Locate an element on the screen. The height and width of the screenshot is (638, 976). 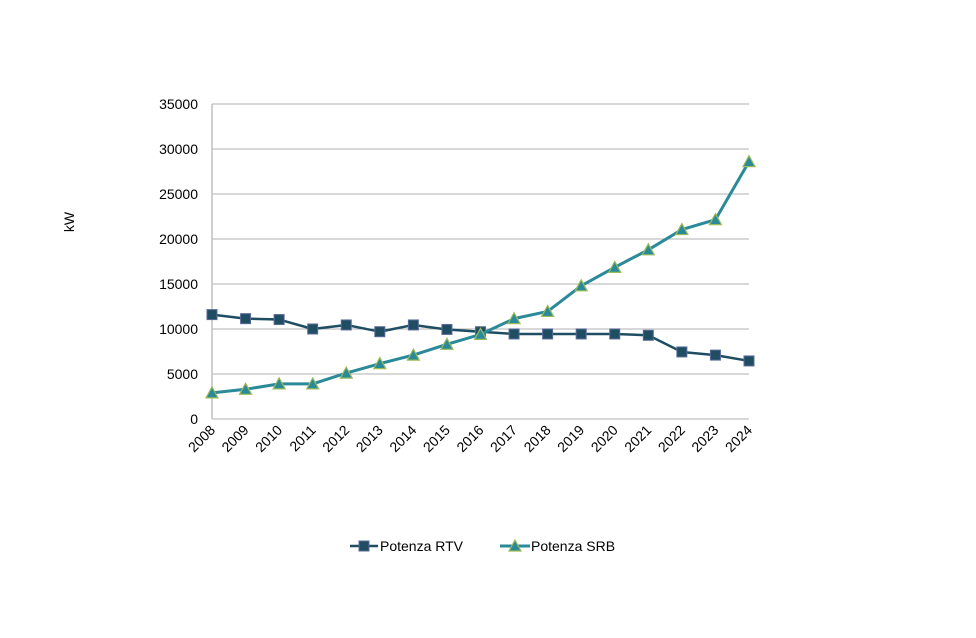
x-tick-label: 2015 is located at coordinates (436, 438).